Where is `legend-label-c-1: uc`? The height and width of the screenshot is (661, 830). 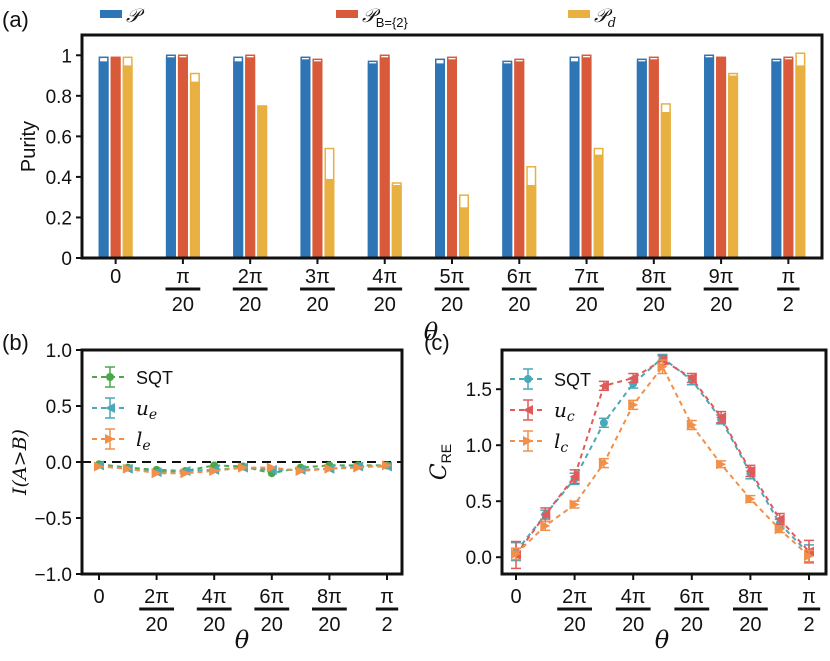
legend-label-c-1: uc is located at coordinates (564, 411).